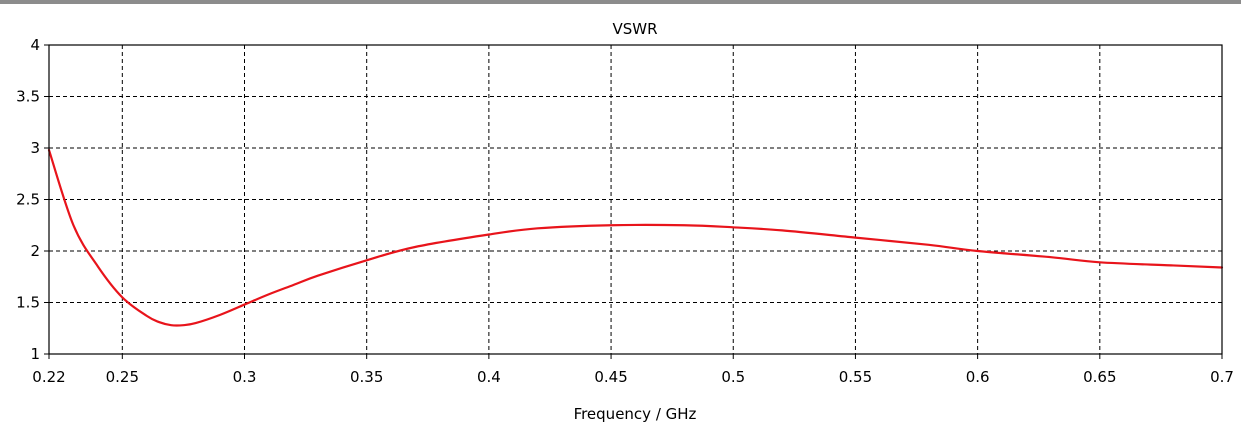 The width and height of the screenshot is (1241, 427). Describe the element at coordinates (35, 354) in the screenshot. I see `y-tick-label: 1` at that location.